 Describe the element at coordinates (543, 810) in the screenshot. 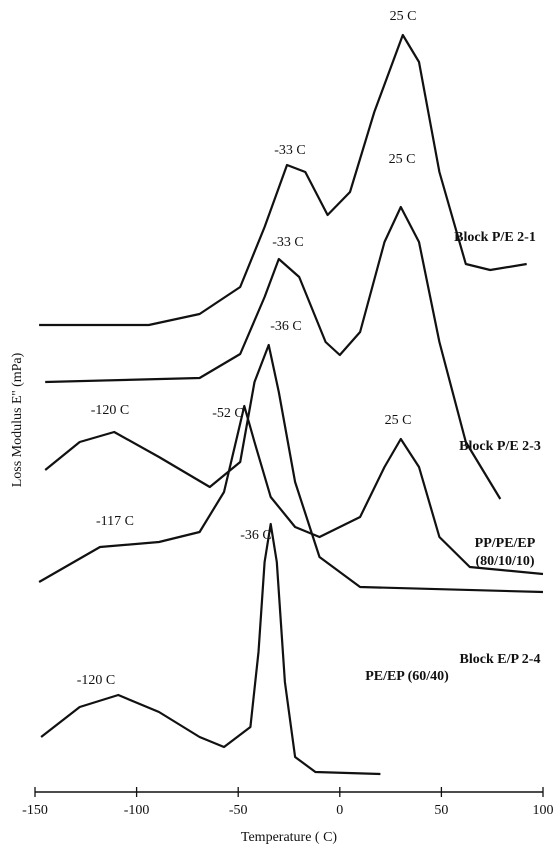

I see `x-tick-label: 100` at that location.